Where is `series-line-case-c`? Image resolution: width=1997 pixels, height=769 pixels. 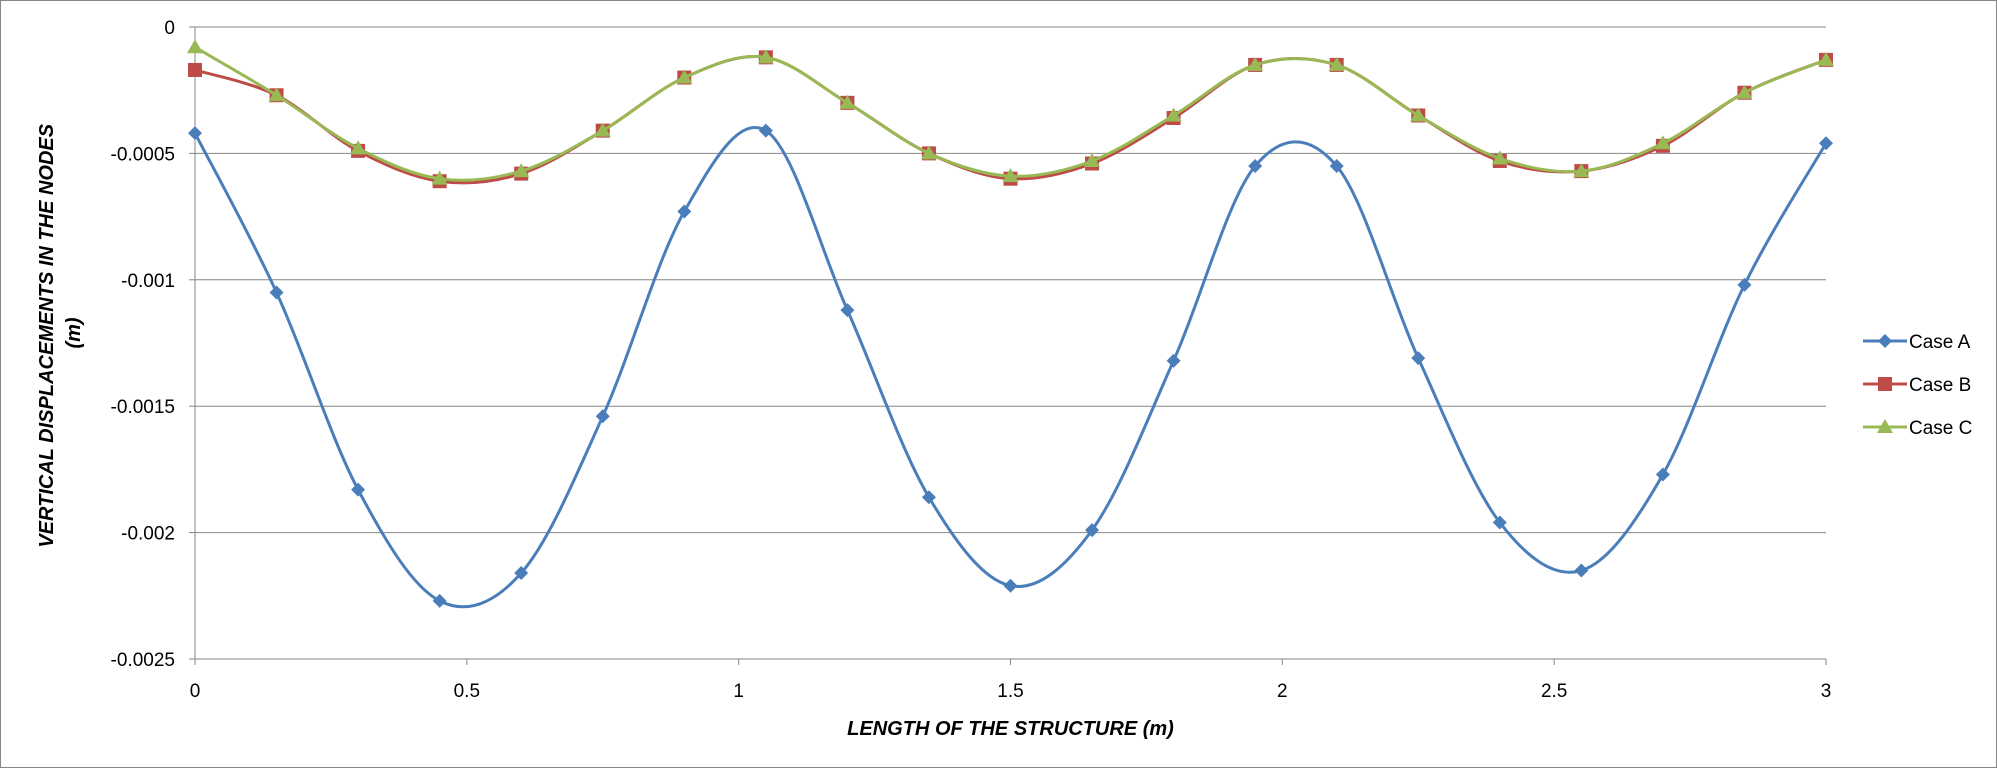 series-line-case-c is located at coordinates (1010, 113).